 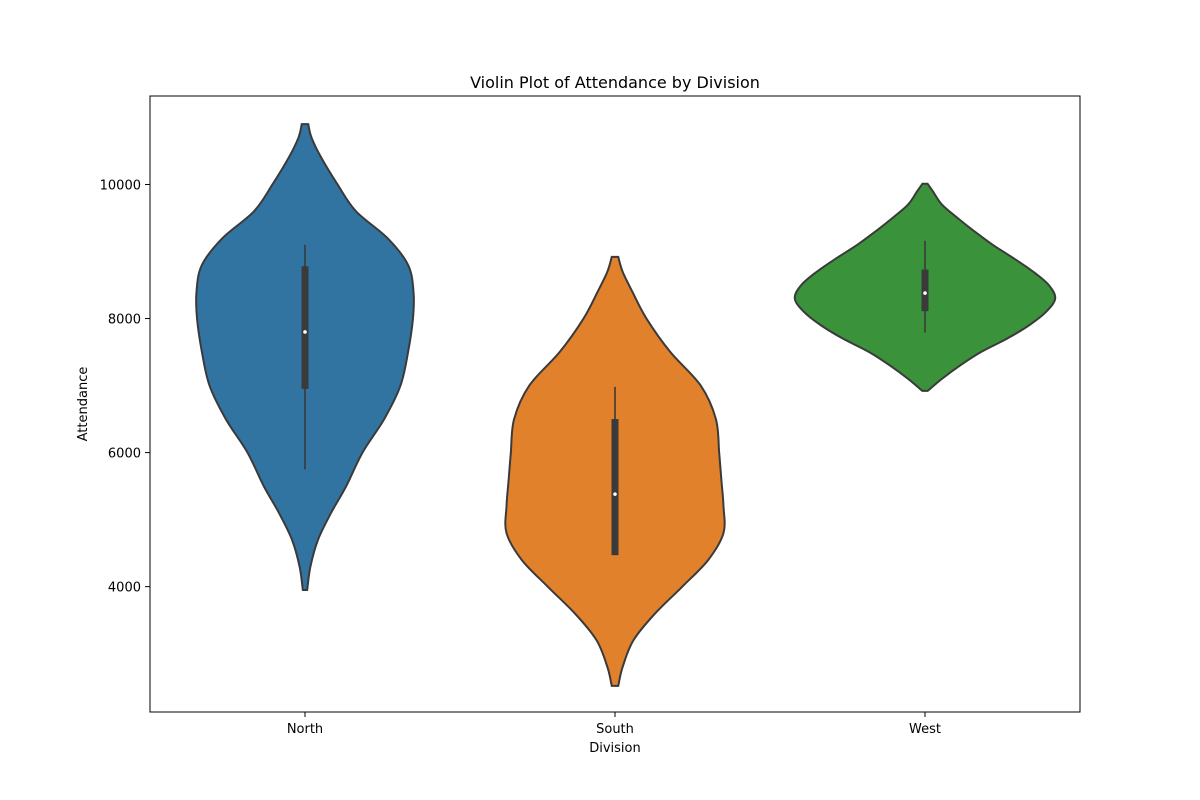 I want to click on median-point-west, so click(x=925, y=293).